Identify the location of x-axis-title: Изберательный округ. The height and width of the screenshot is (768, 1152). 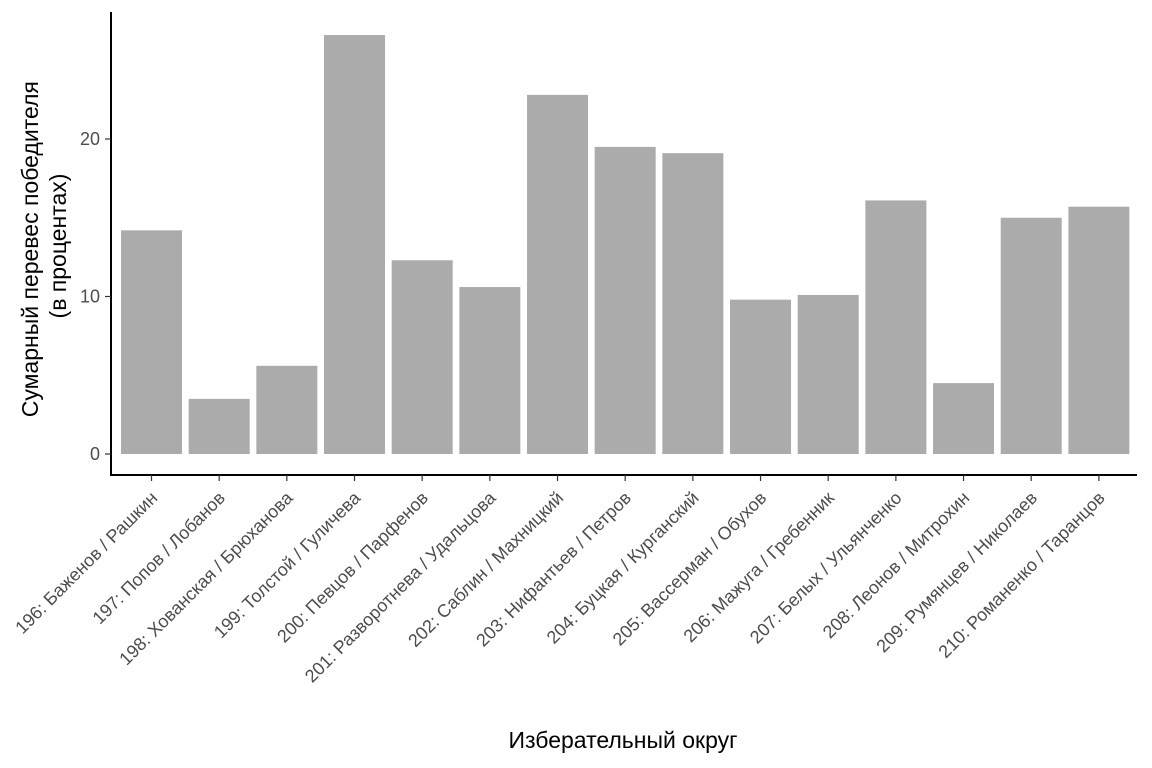
(622, 740).